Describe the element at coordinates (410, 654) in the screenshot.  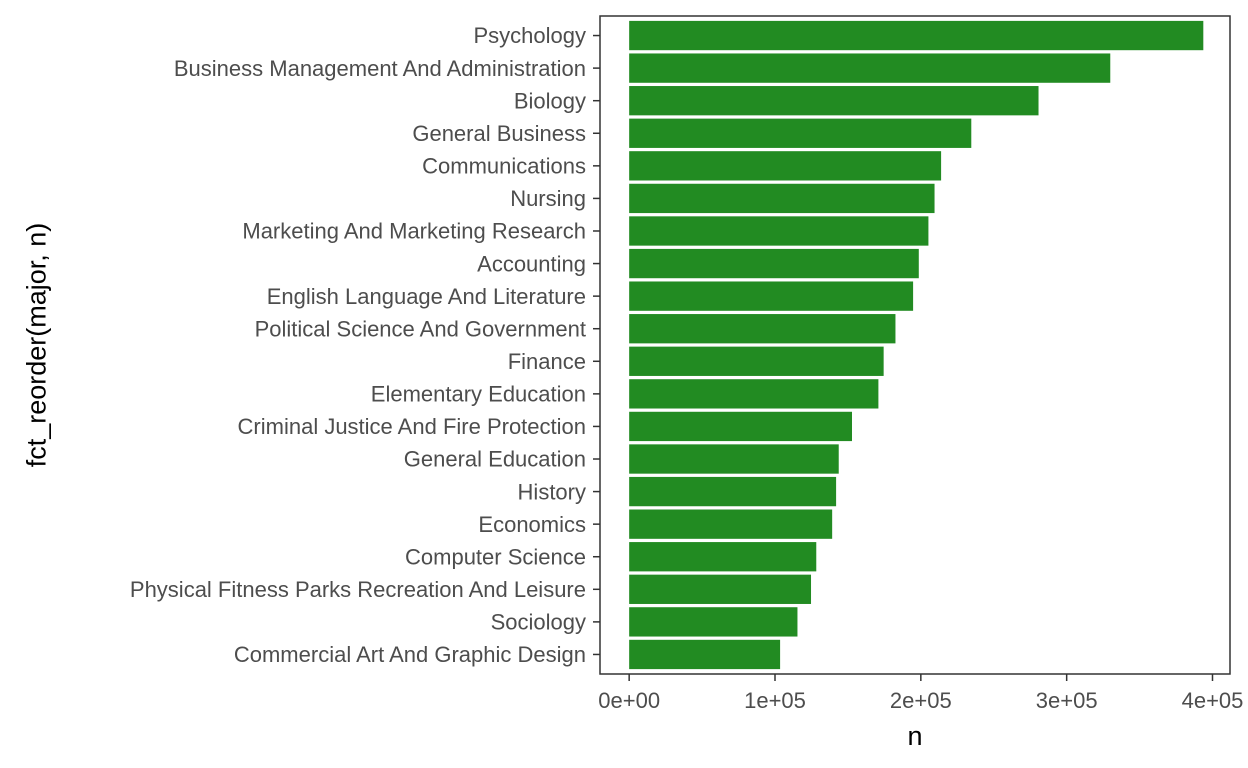
I see `y-tick-label-19: Commercial Art And Graphic Design` at that location.